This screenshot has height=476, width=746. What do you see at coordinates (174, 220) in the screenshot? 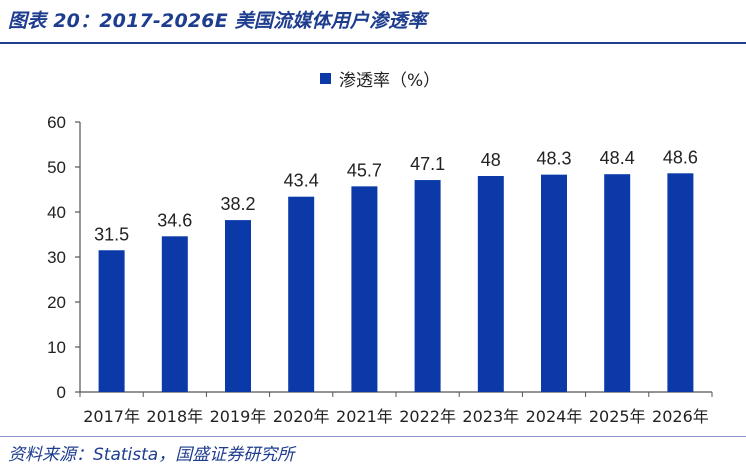
I see `bar-value-label: 34.6` at bounding box center [174, 220].